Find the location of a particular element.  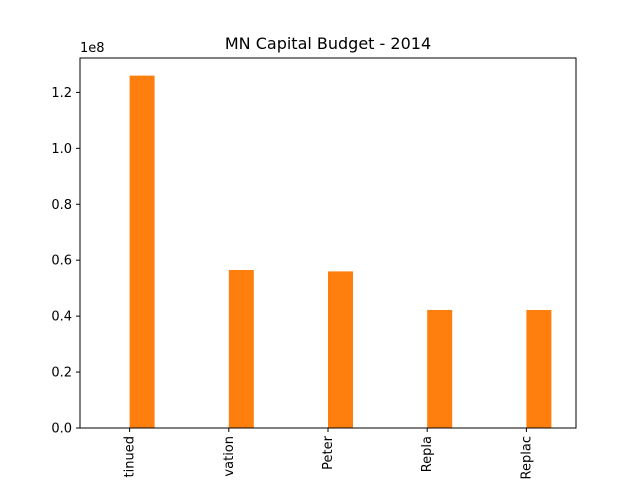

y-tick-label-6: 1.2 is located at coordinates (61, 93).